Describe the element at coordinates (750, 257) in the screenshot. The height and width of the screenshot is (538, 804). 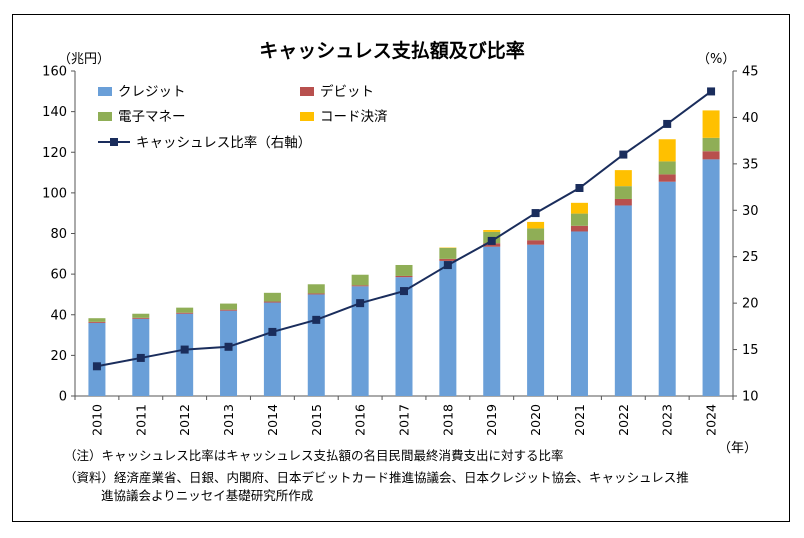
I see `y-tick-label-right: 25` at that location.